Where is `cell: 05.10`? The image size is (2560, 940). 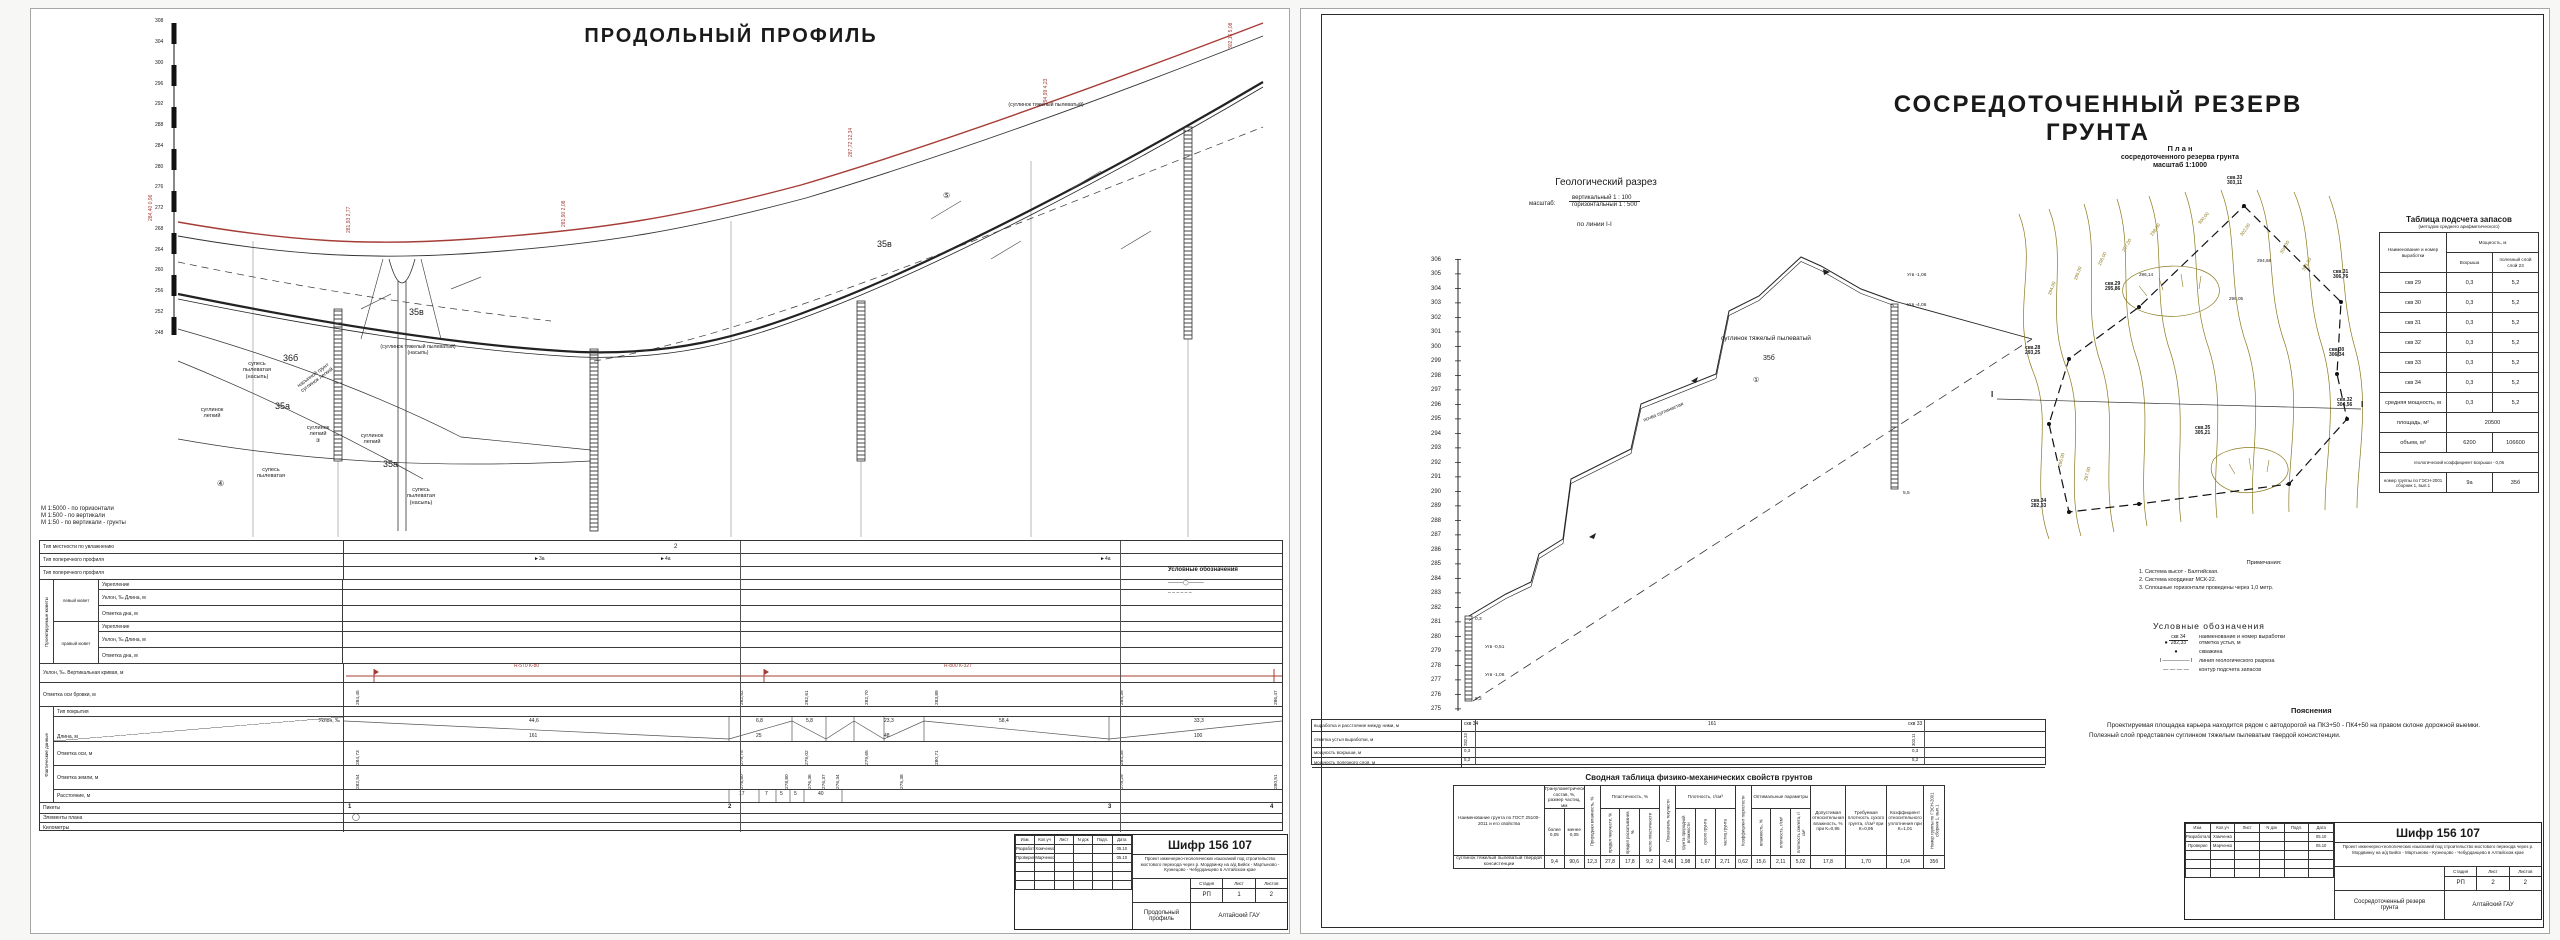 cell: 05.10 is located at coordinates (1122, 849).